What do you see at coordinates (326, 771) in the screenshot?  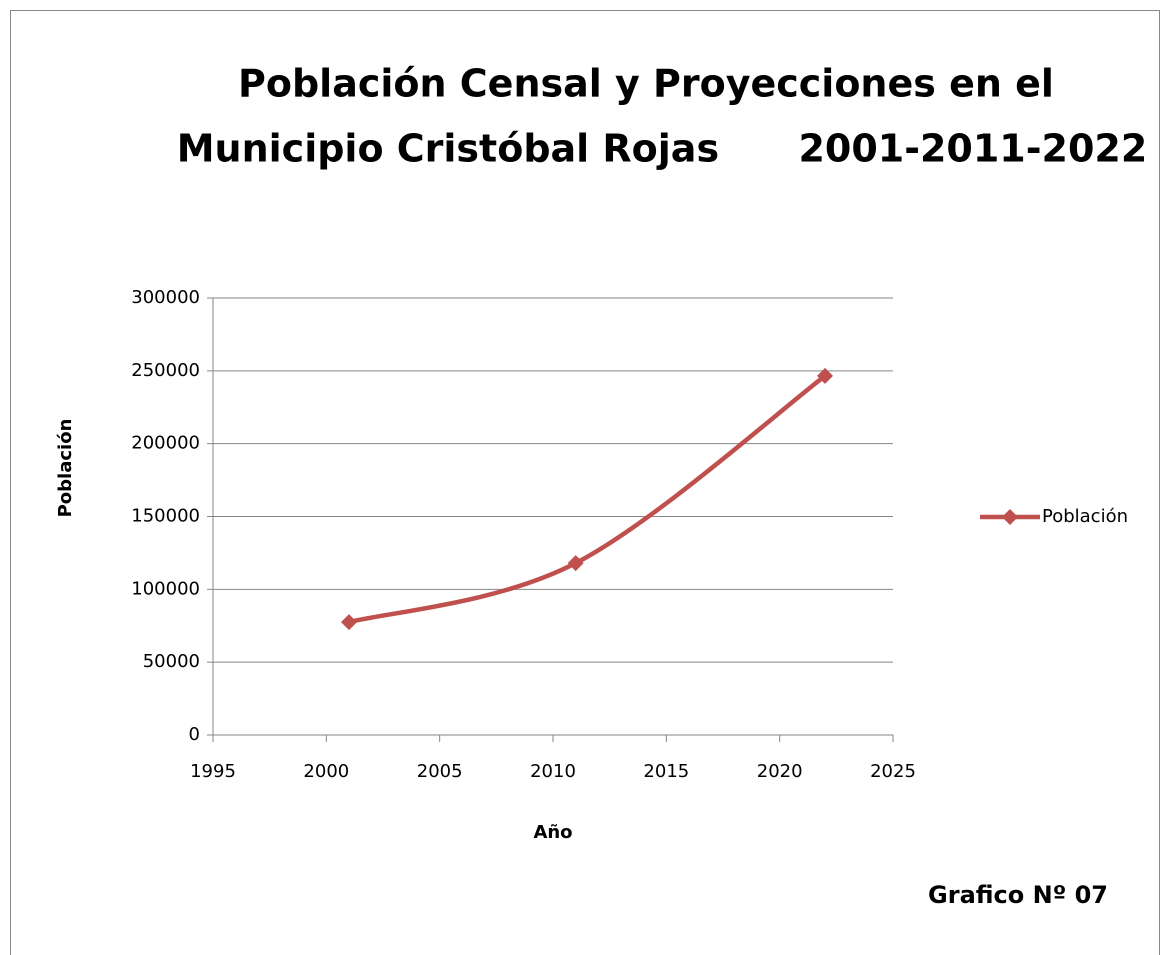 I see `x-tick-label: 2000` at bounding box center [326, 771].